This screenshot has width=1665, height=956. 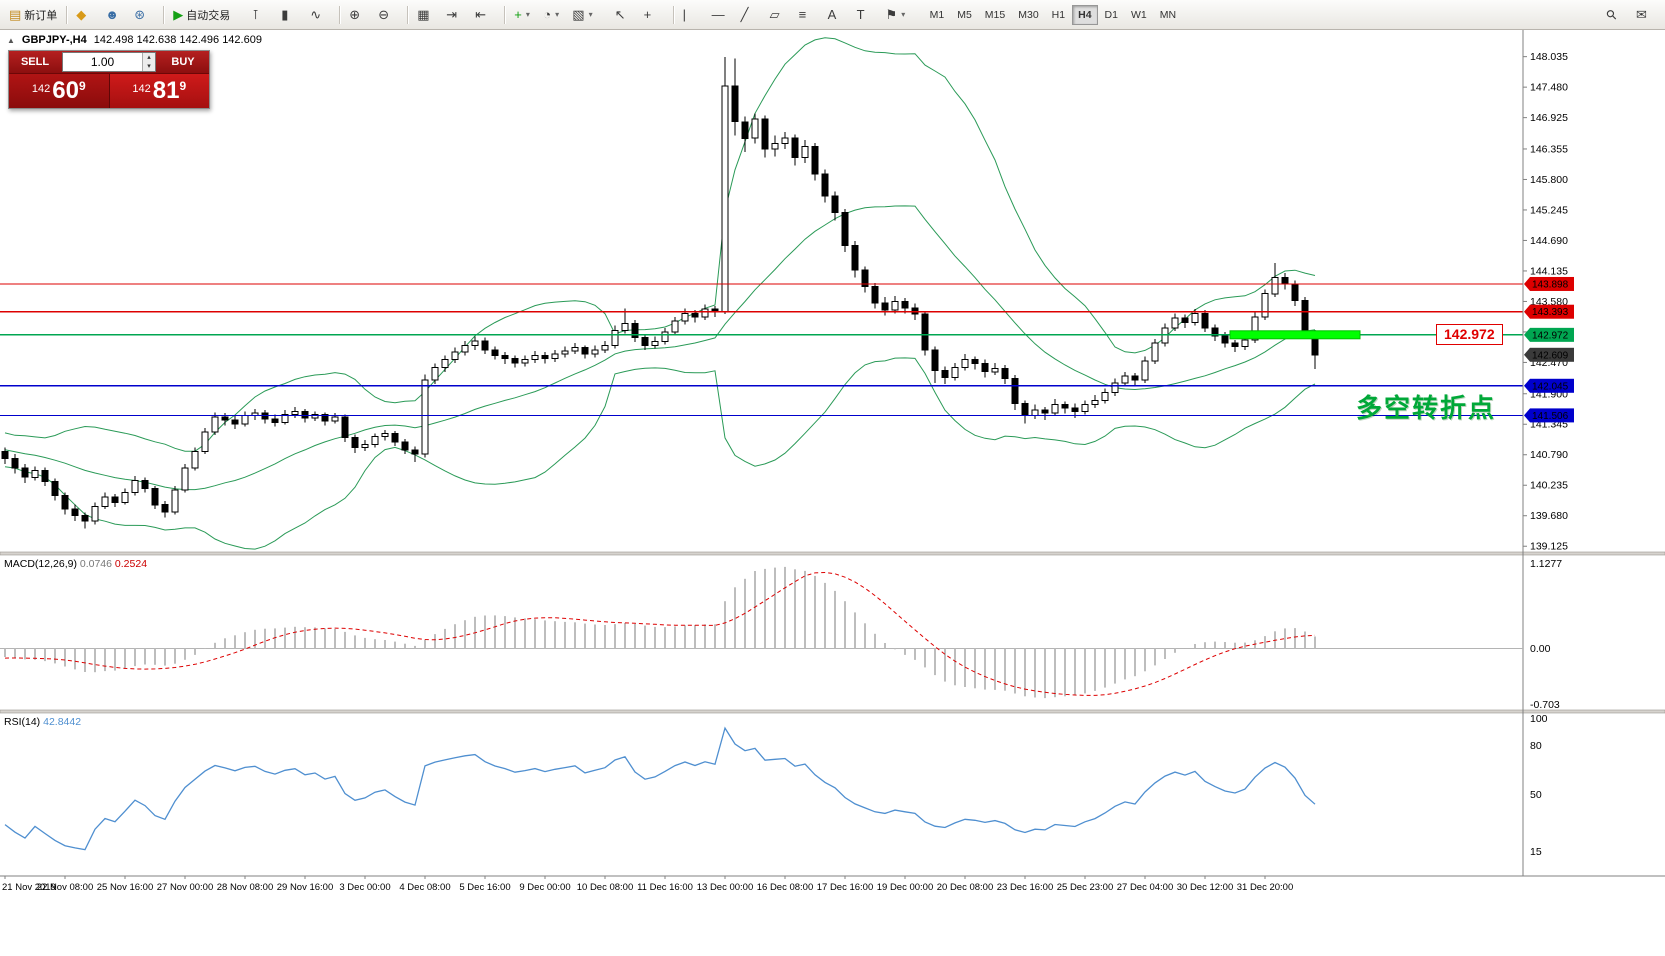 I want to click on svg-text: 15, so click(x=1536, y=852).